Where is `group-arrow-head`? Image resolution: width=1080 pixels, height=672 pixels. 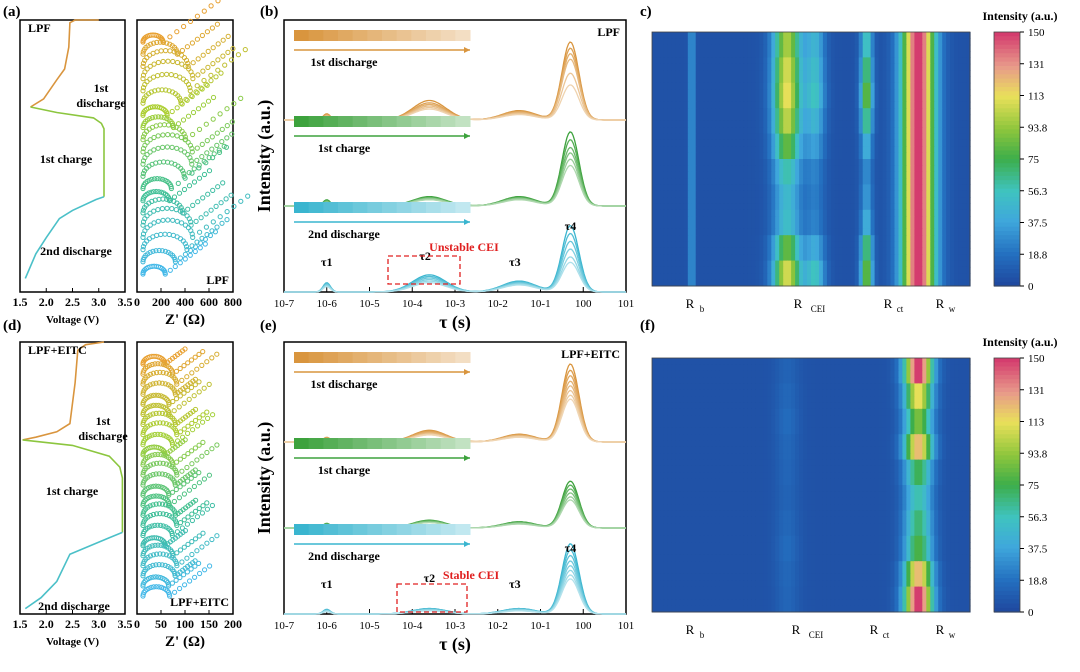
group-arrow-head is located at coordinates (467, 50).